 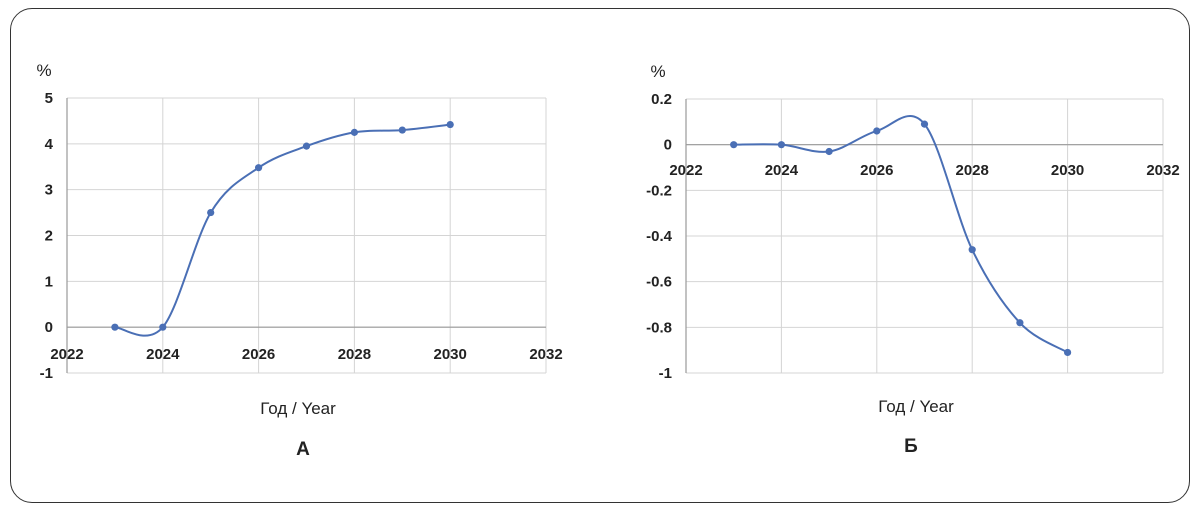 I want to click on chart-a-x-tick-label: 2032, so click(x=545, y=354).